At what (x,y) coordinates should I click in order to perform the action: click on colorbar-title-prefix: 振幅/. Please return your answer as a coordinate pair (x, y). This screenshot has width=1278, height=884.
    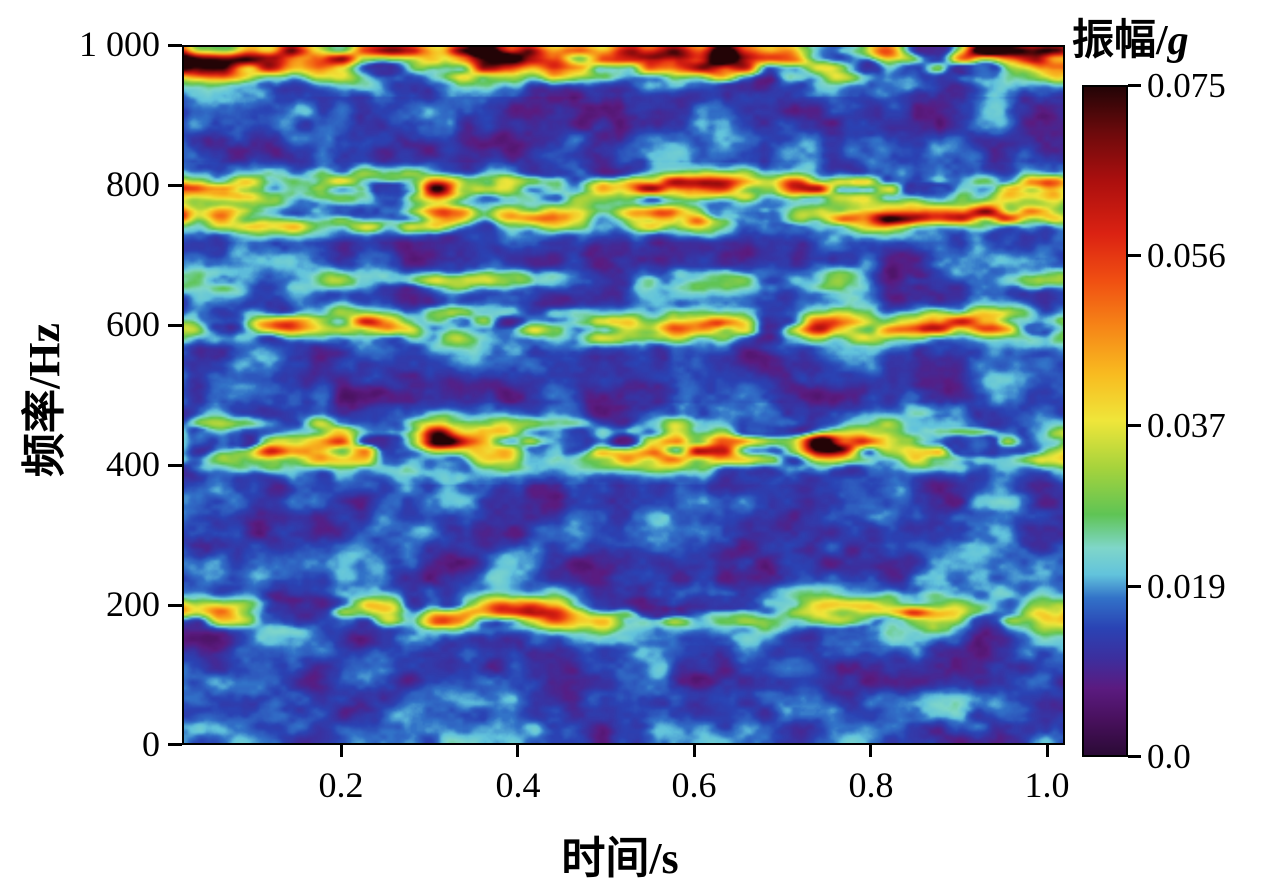
    Looking at the image, I should click on (1120, 41).